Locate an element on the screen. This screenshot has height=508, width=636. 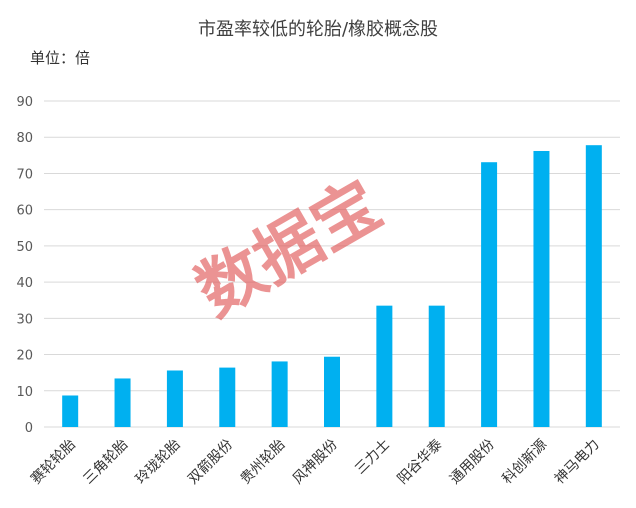
x-tick-label: 三力士 is located at coordinates (372, 457).